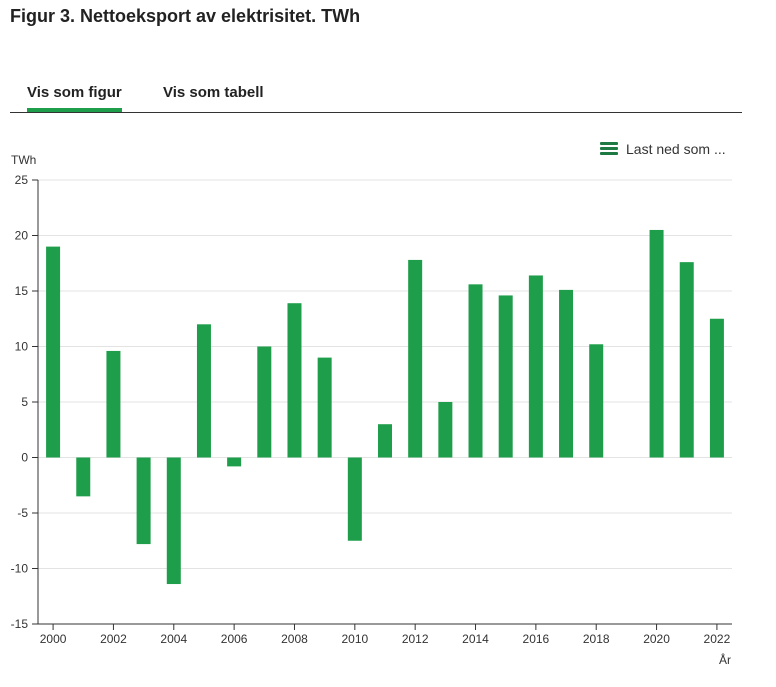 The width and height of the screenshot is (776, 687). I want to click on y-tick-label: 15, so click(22, 291).